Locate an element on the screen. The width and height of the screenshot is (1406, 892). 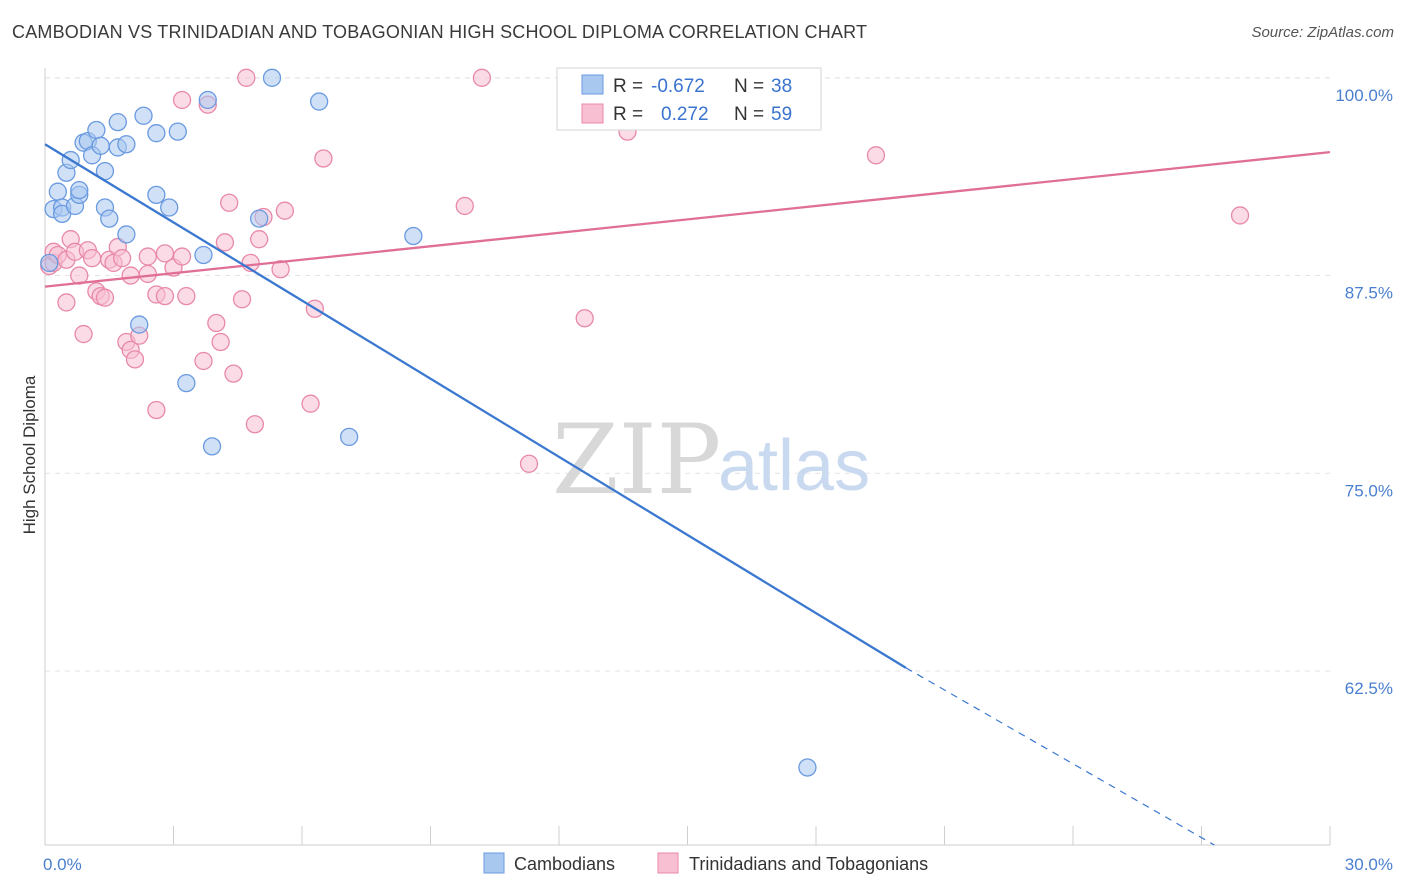
bottom-legend-swatch-trinidadians is located at coordinates (668, 863).